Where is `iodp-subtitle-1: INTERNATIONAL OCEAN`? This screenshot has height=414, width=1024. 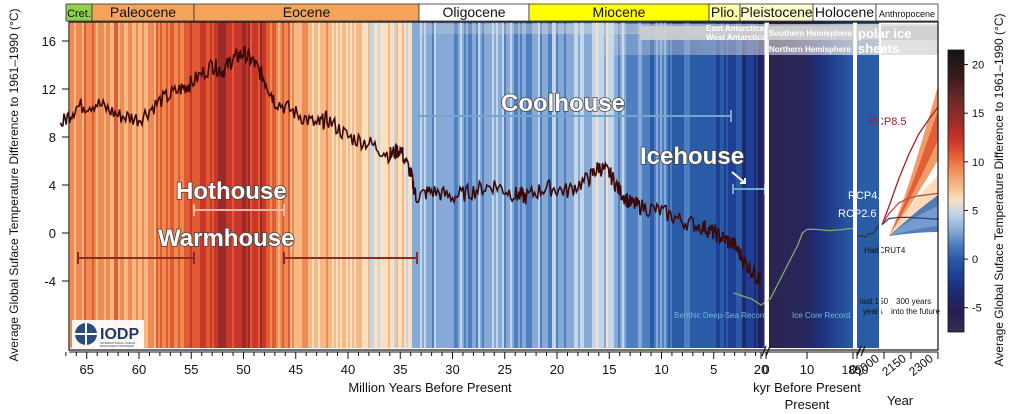
iodp-subtitle-1: INTERNATIONAL OCEAN is located at coordinates (117, 343).